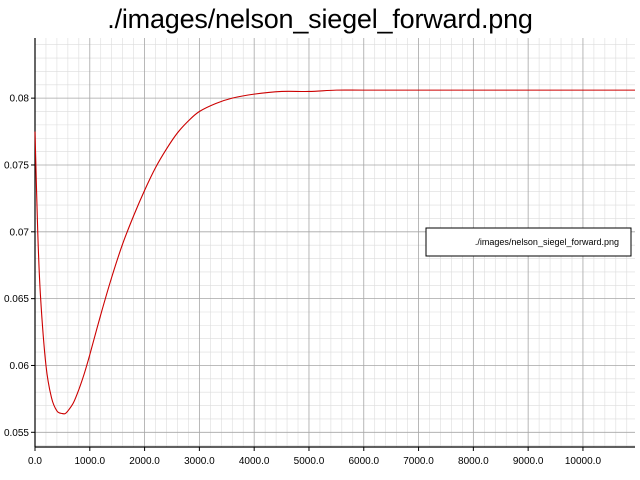 This screenshot has height=480, width=640. Describe the element at coordinates (20, 99) in the screenshot. I see `y-tick-label: 0.08` at that location.